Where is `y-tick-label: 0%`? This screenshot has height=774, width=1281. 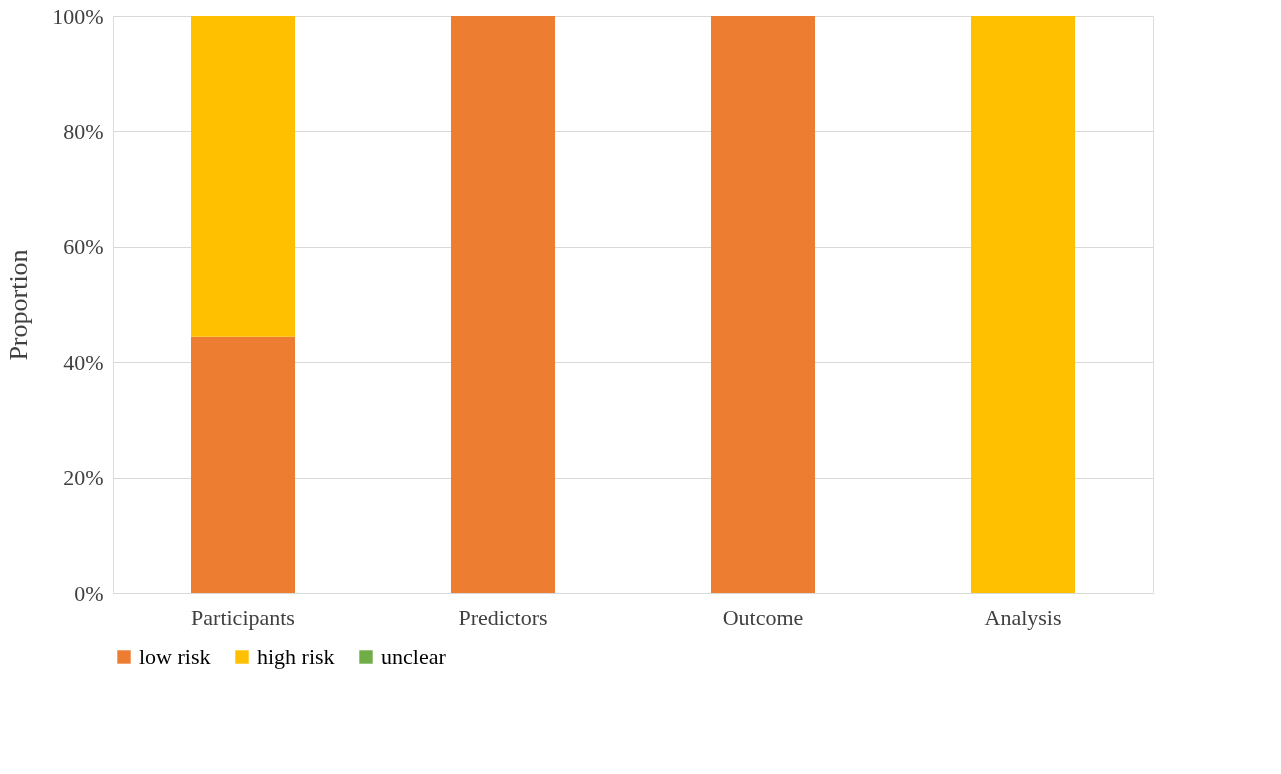 y-tick-label: 0% is located at coordinates (89, 593).